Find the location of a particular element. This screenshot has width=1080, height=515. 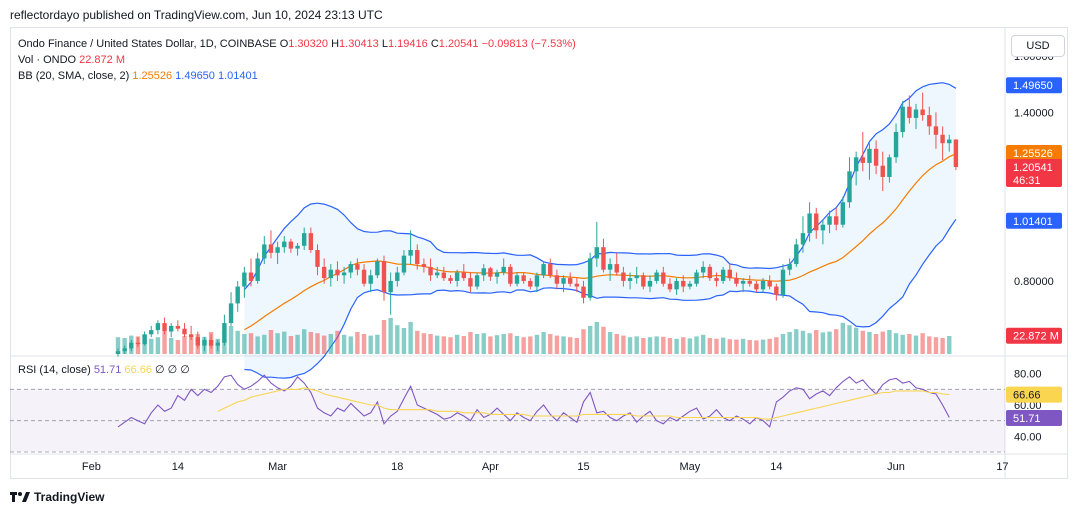

price-marker-label: 1.49650 is located at coordinates (1033, 86).